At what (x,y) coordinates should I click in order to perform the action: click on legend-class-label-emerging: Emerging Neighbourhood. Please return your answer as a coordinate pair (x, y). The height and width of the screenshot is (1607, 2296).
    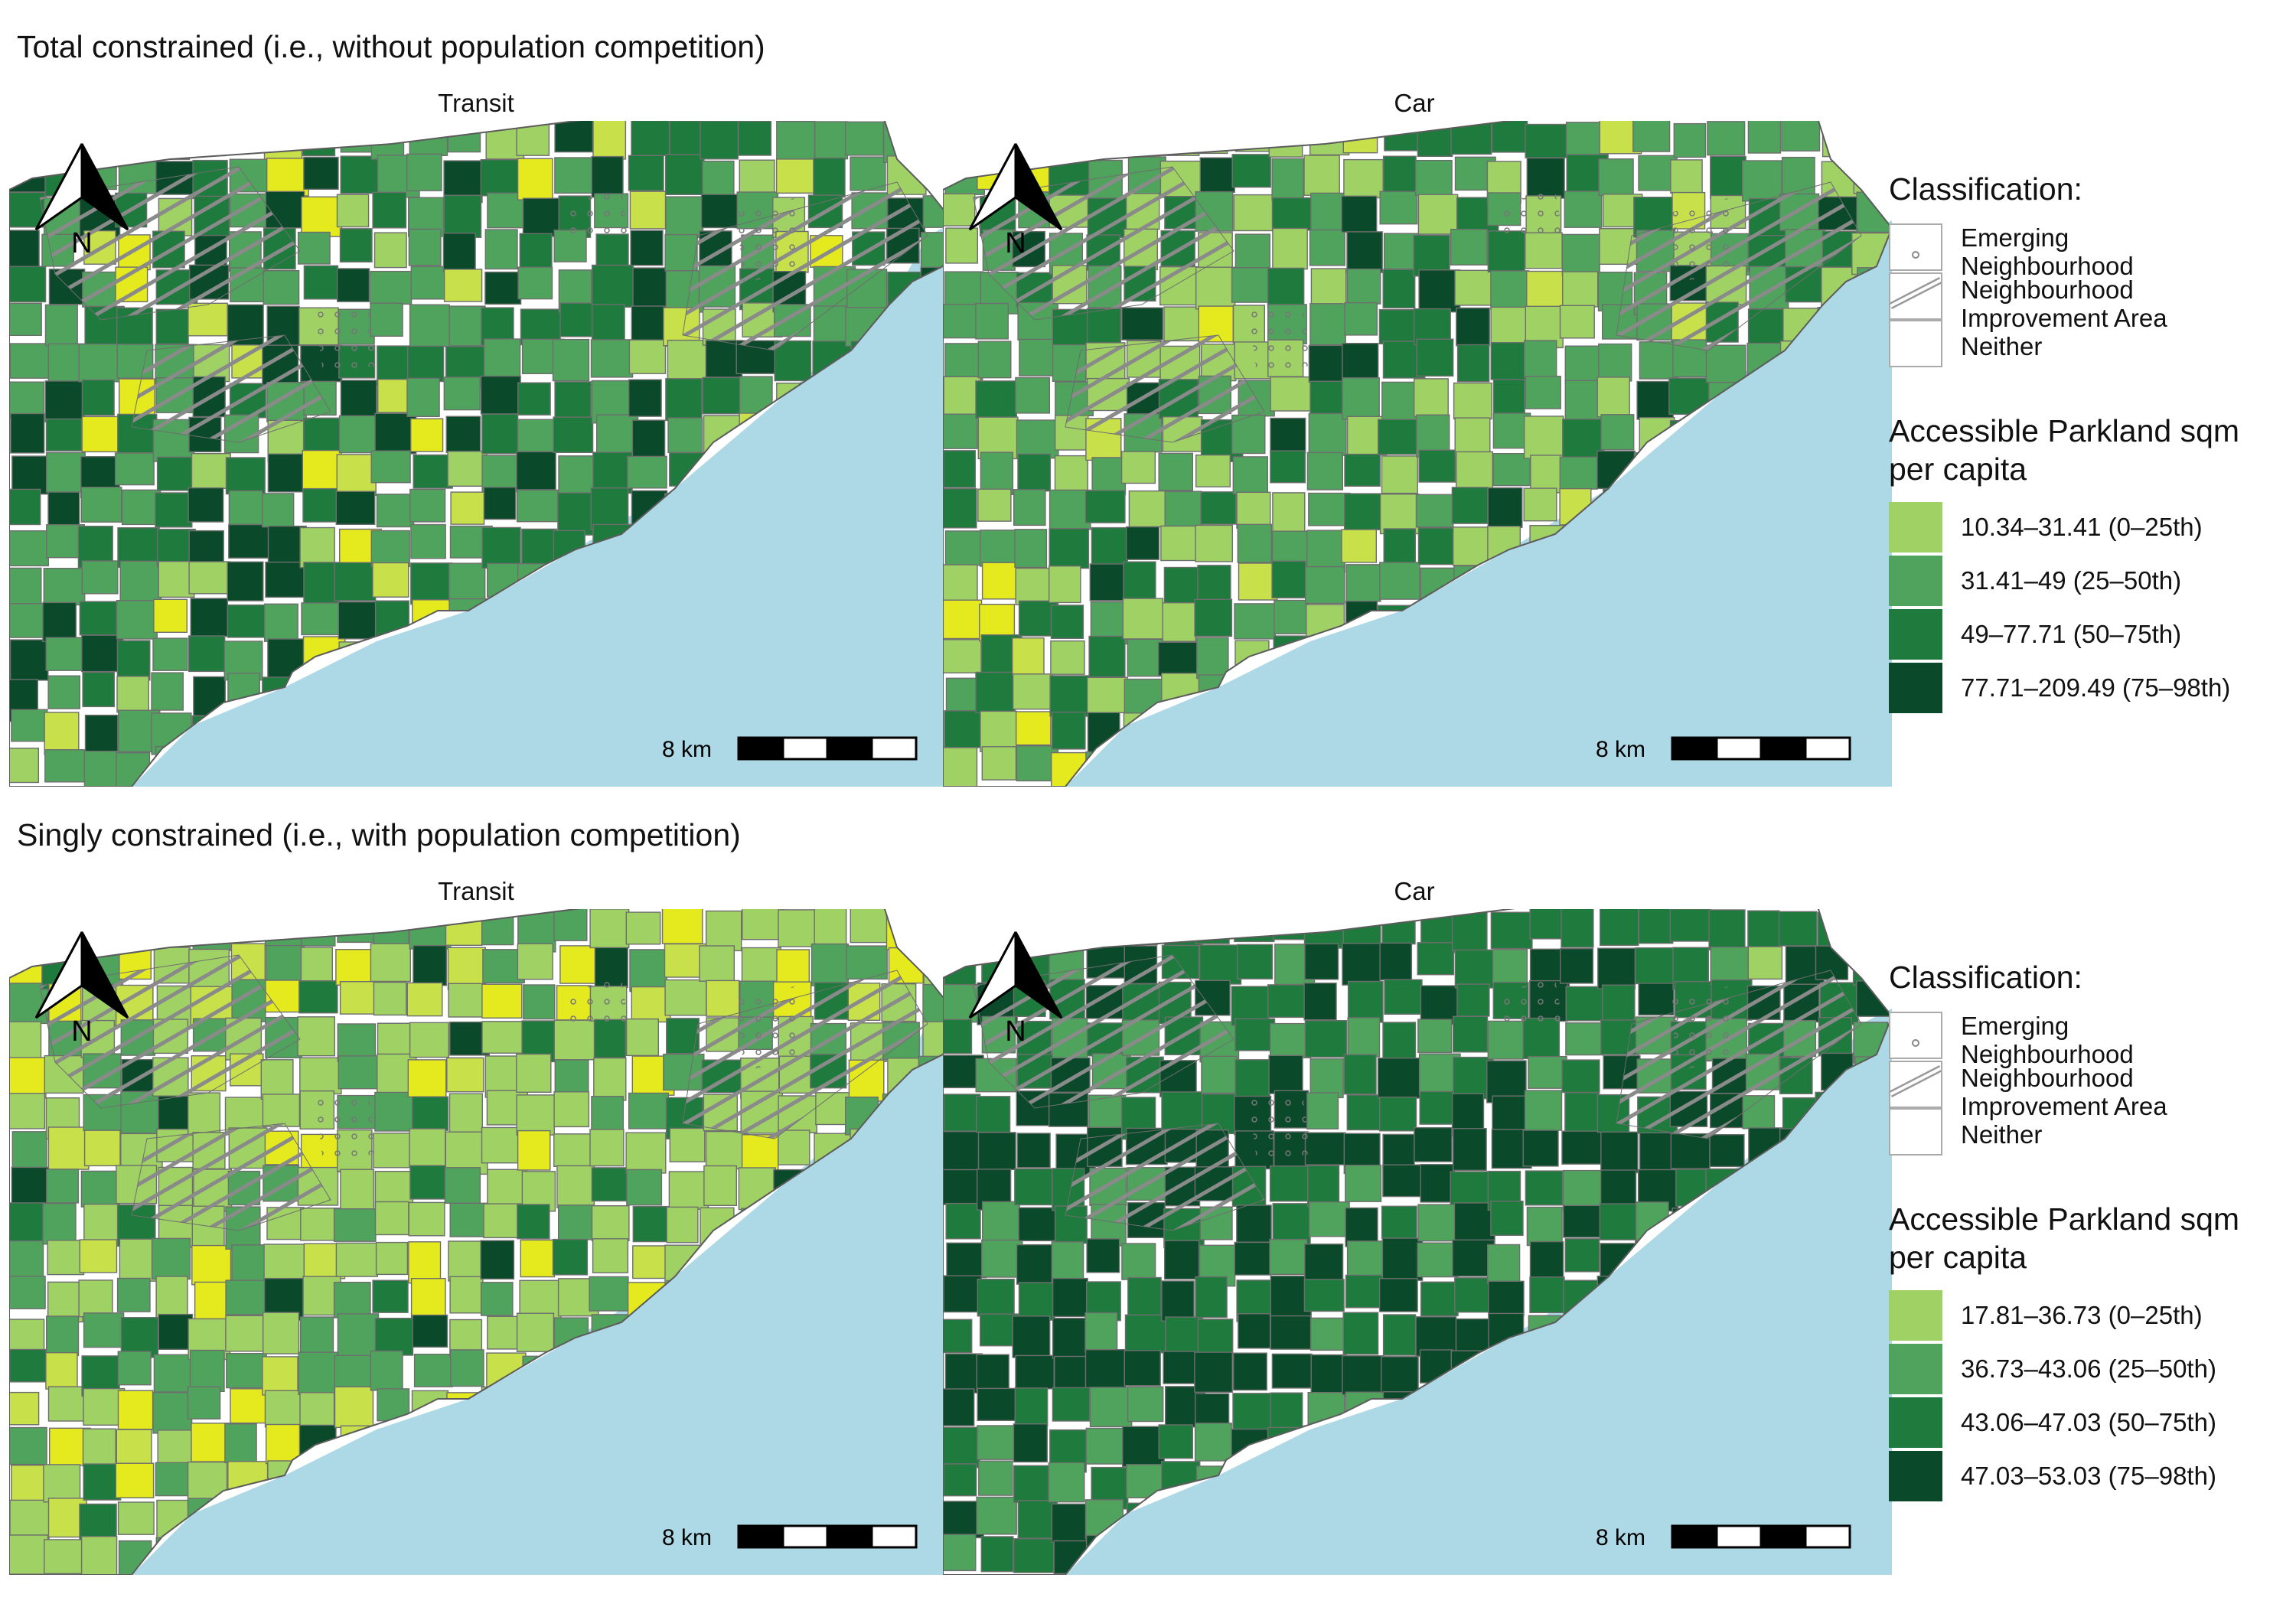
    Looking at the image, I should click on (2047, 1040).